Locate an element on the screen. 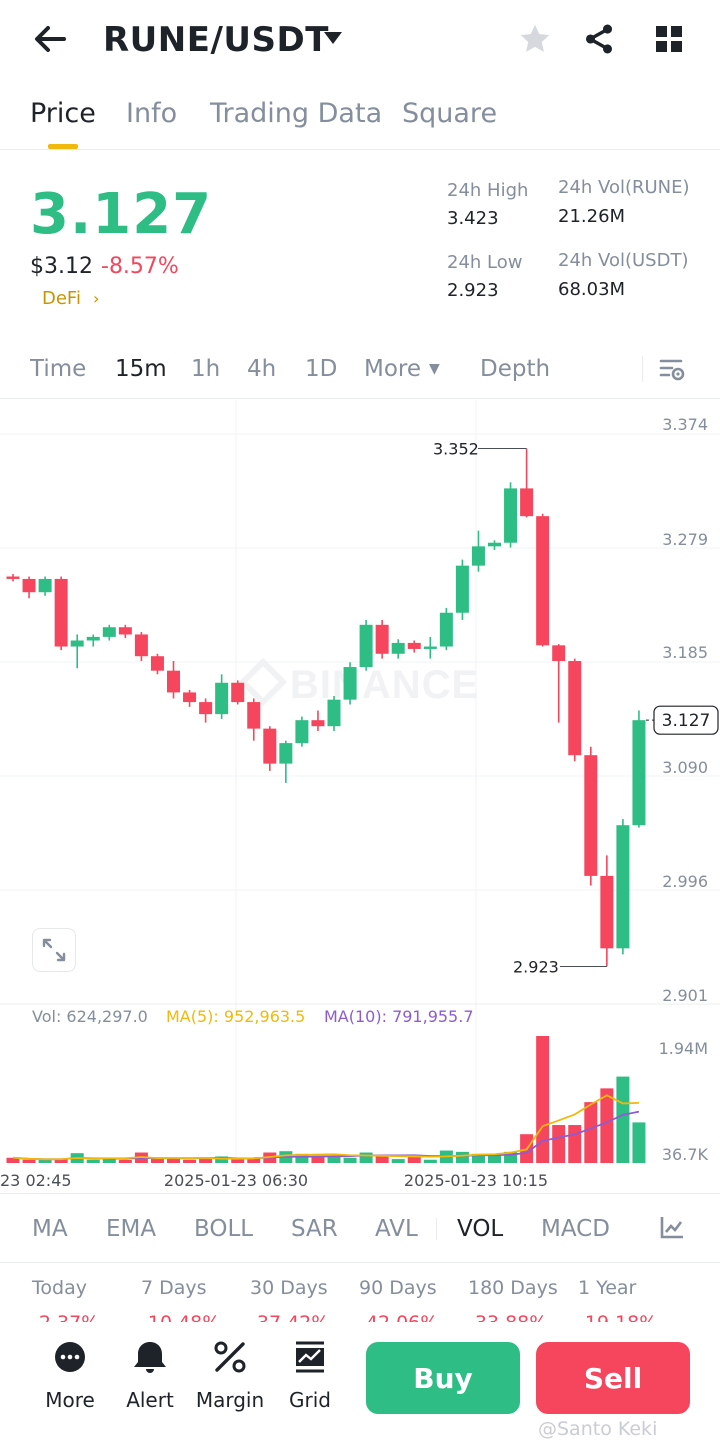 This screenshot has height=1452, width=720. more-icon is located at coordinates (70, 1359).